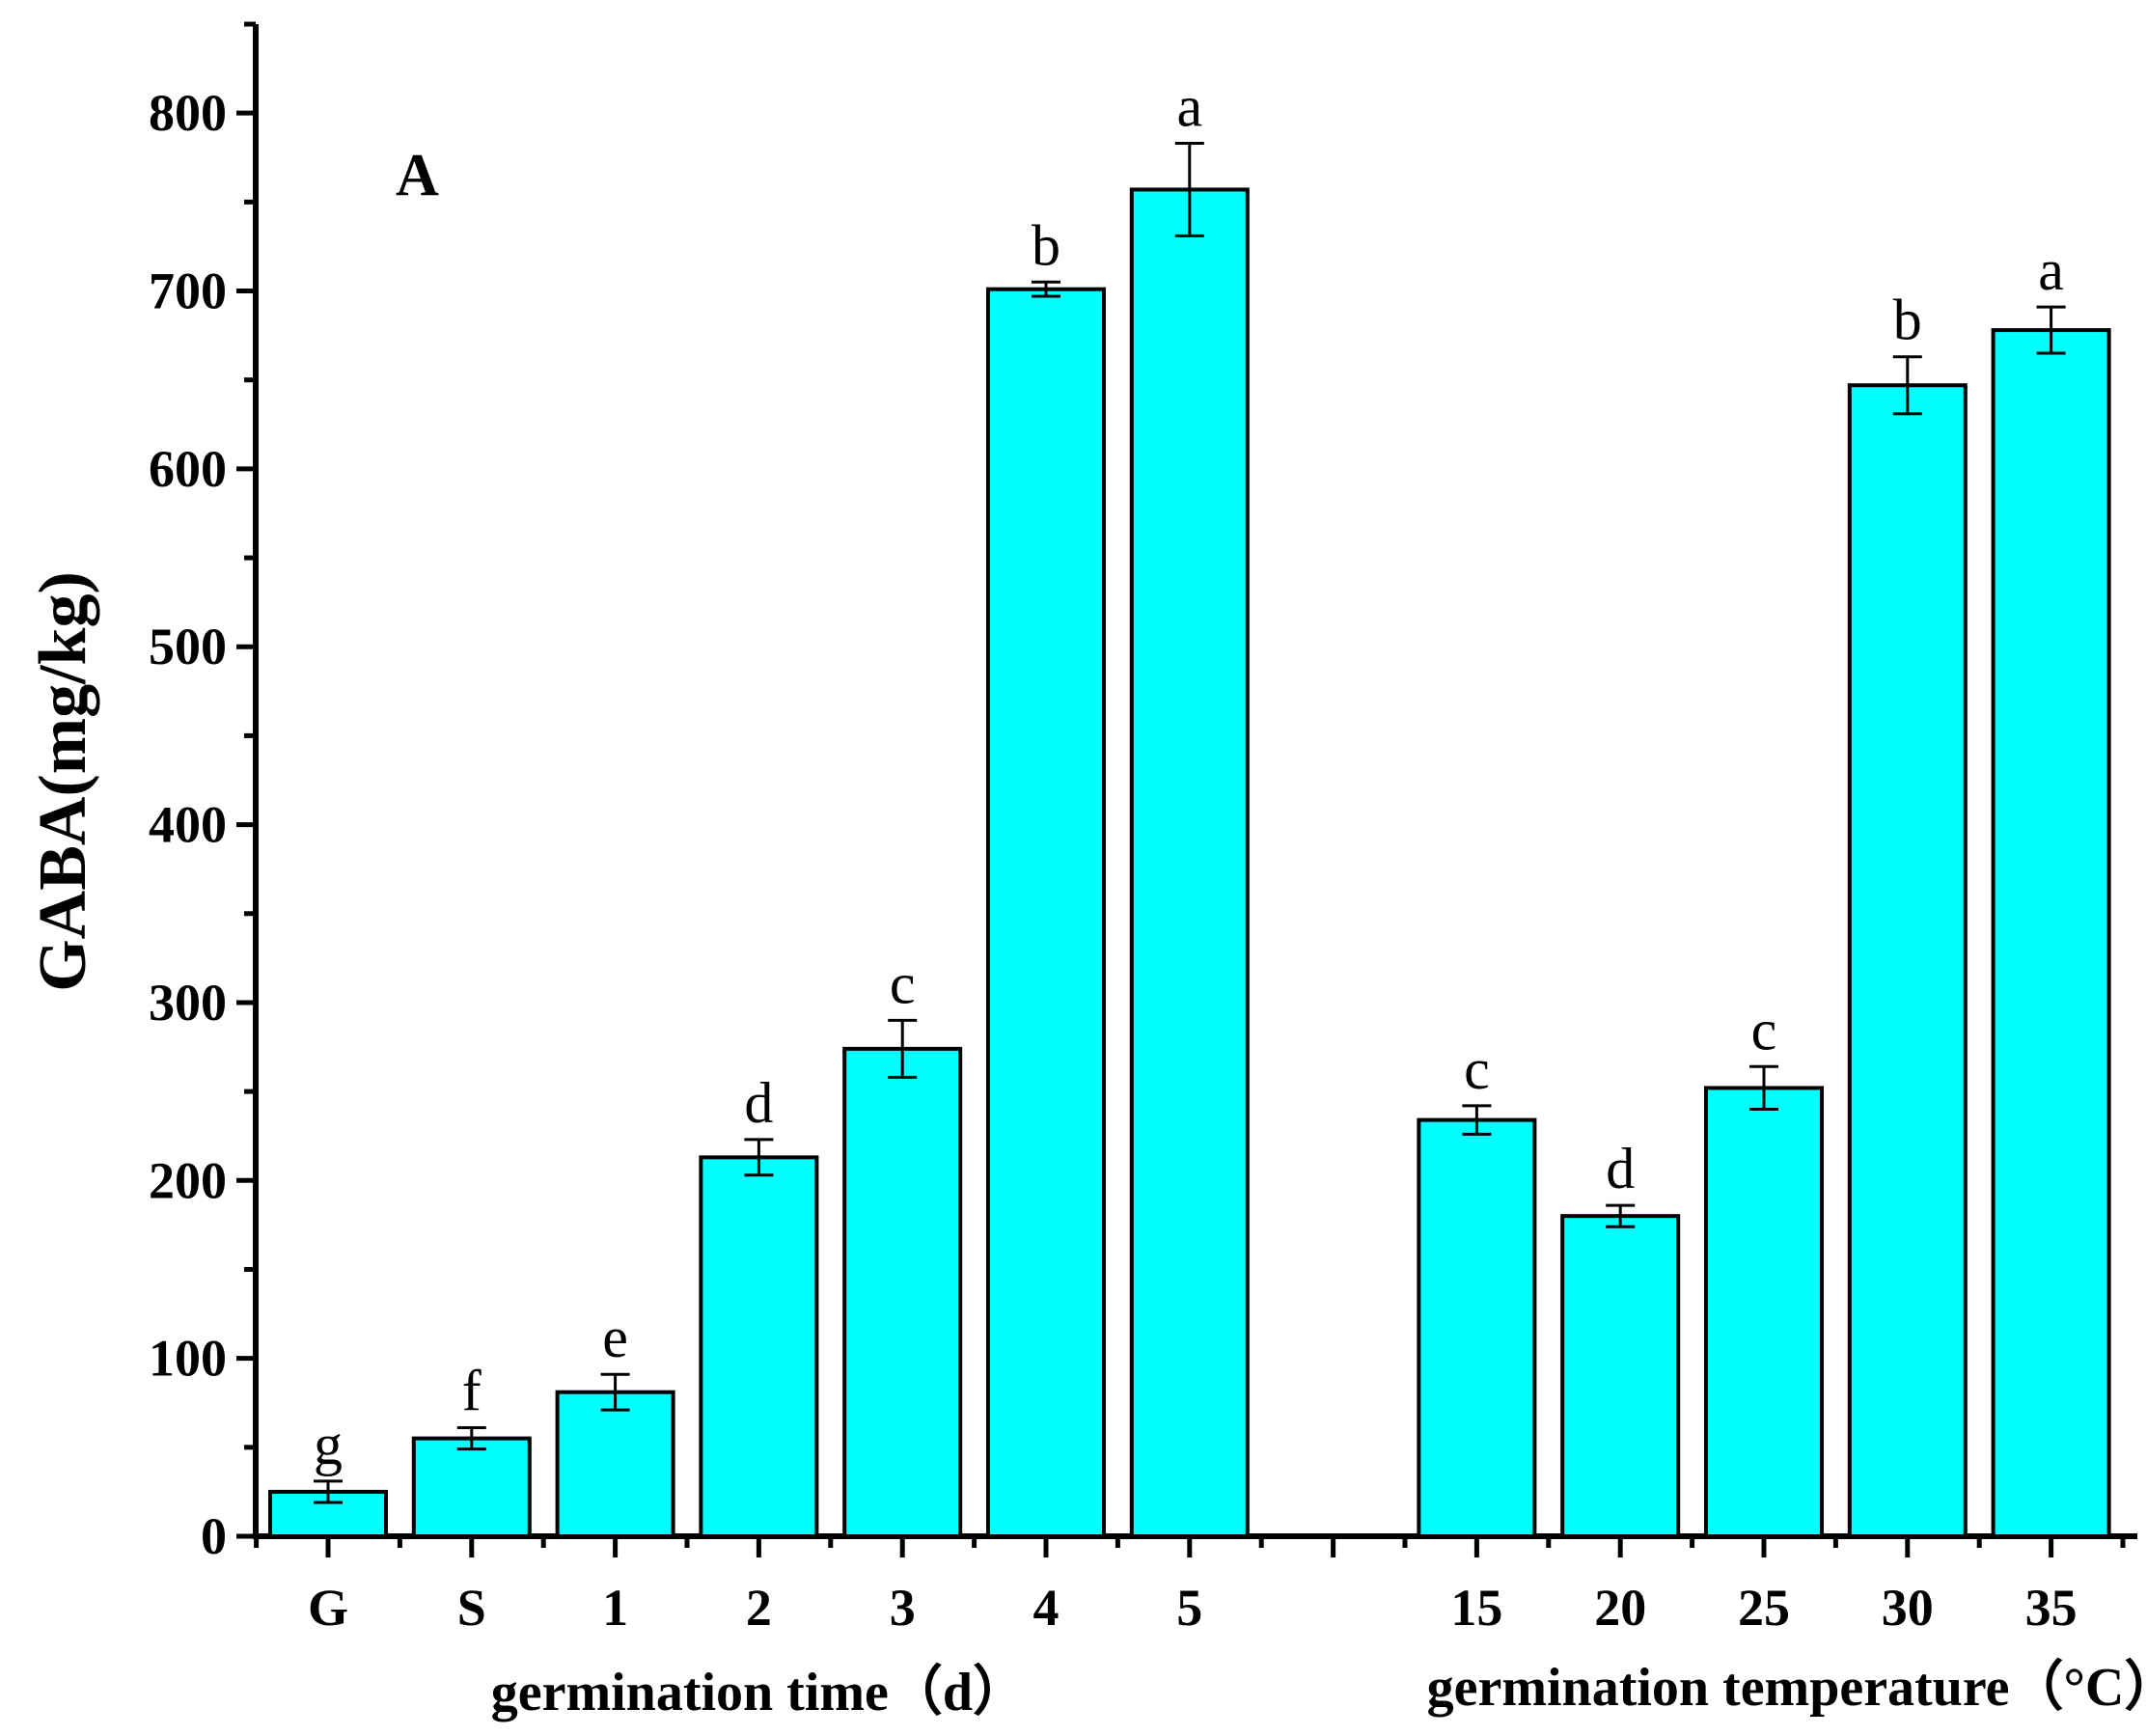 This screenshot has height=1736, width=2147. Describe the element at coordinates (188, 825) in the screenshot. I see `y-tick-label: 400` at that location.